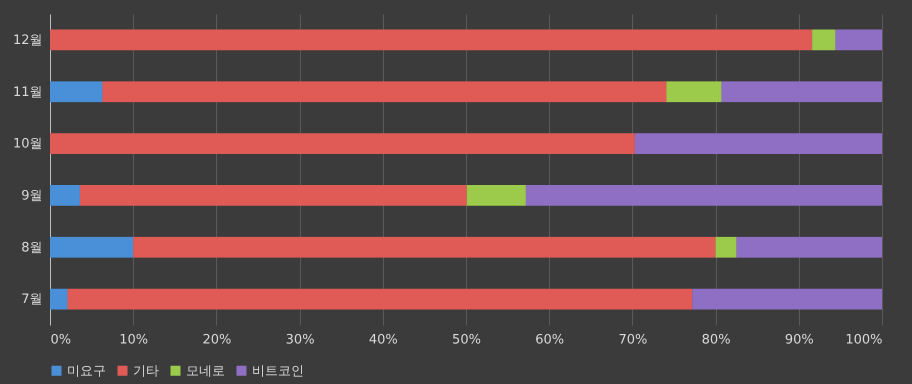 This screenshot has width=912, height=384. What do you see at coordinates (133, 340) in the screenshot?
I see `x-tick-label: 10%` at bounding box center [133, 340].